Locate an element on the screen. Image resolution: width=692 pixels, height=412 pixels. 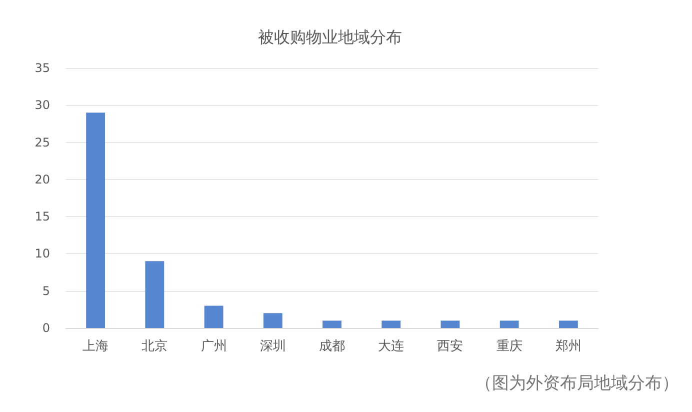
x-tick-label: 成都 is located at coordinates (332, 346).